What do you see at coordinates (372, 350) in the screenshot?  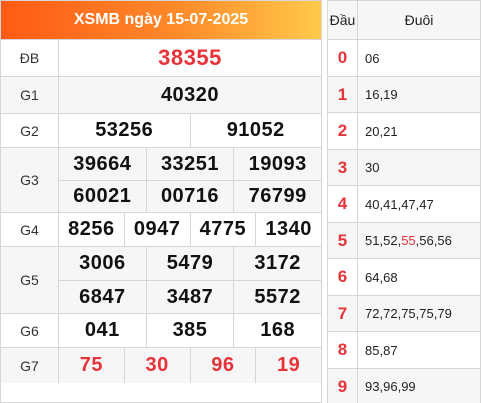 I see `loto-duoi-value: 85` at bounding box center [372, 350].